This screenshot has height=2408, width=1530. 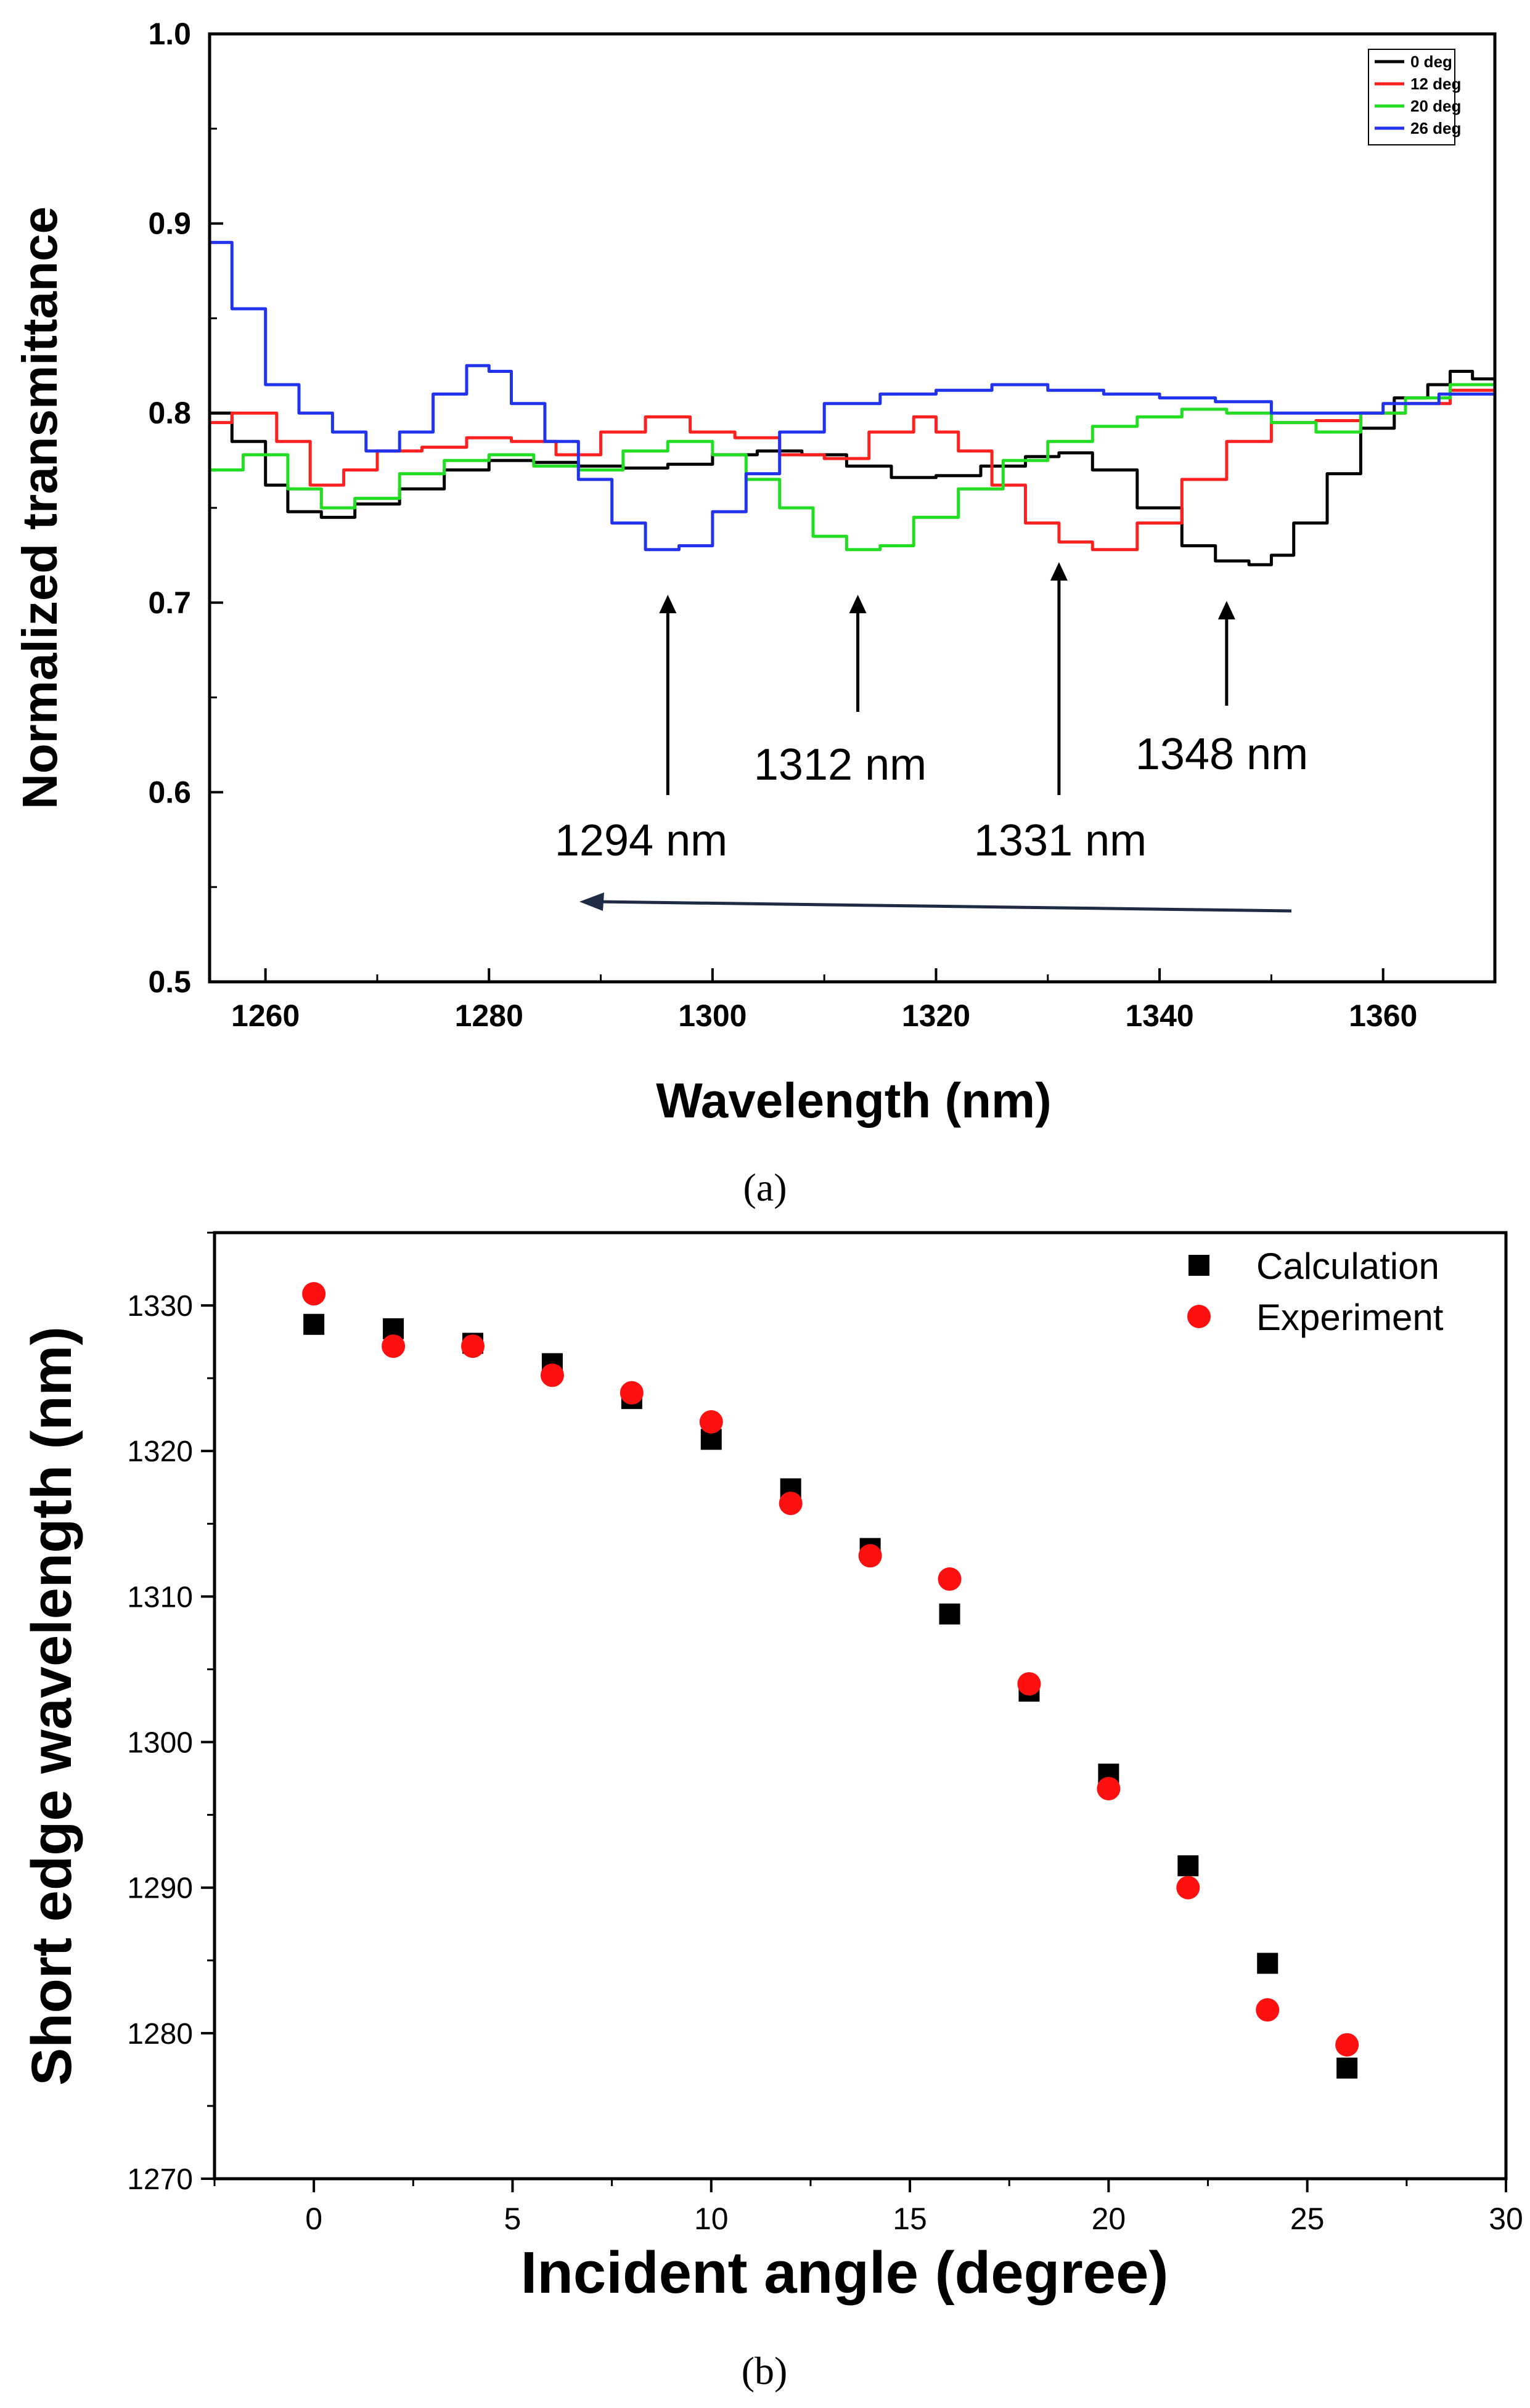 I want to click on panel-b-label: (b), so click(x=765, y=2371).